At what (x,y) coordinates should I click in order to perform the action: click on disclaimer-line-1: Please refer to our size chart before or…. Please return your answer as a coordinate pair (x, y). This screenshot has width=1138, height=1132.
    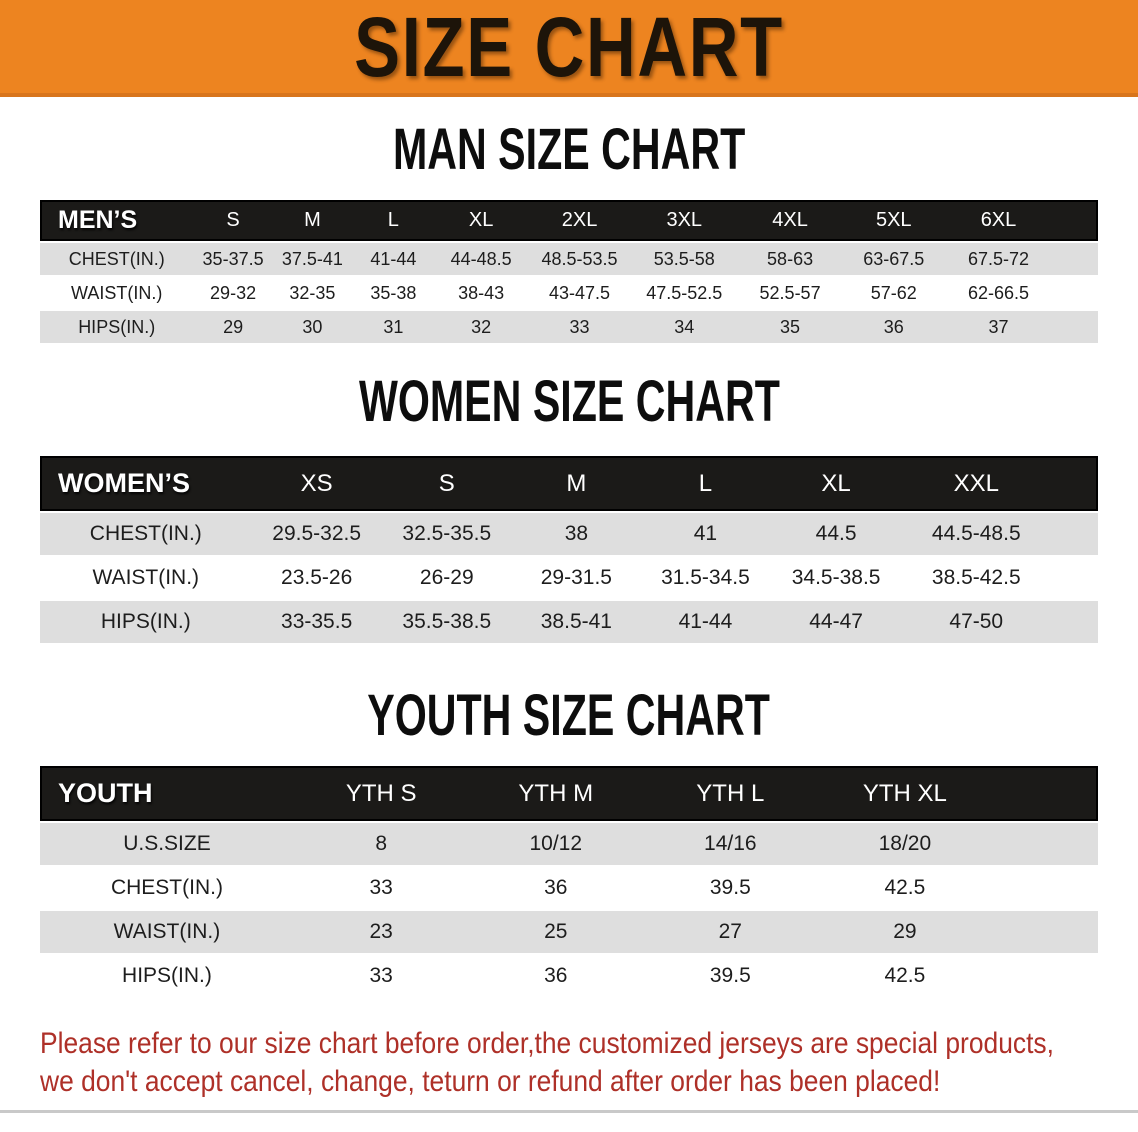
    Looking at the image, I should click on (547, 1043).